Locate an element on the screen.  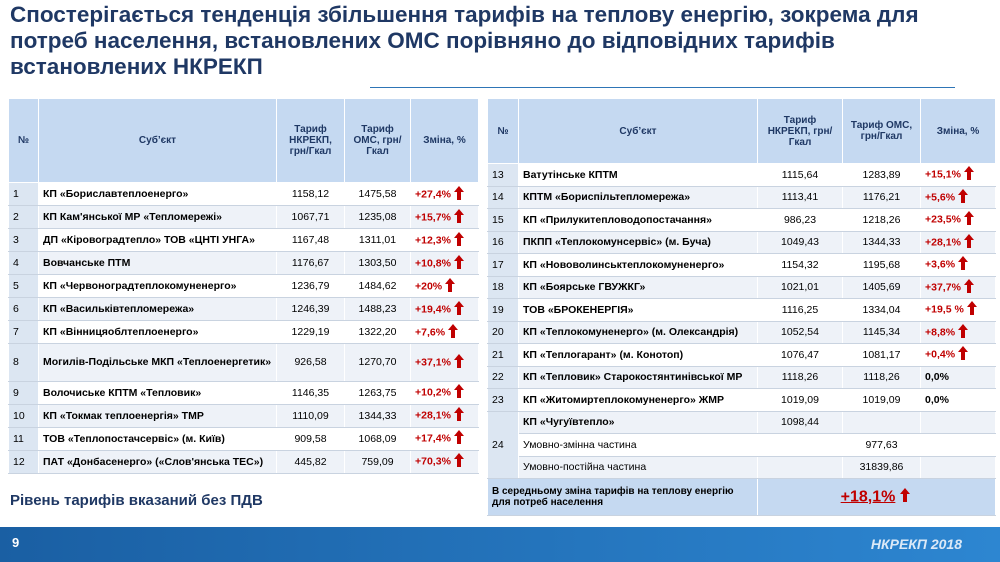
cell: 1076,47 is located at coordinates (800, 355).